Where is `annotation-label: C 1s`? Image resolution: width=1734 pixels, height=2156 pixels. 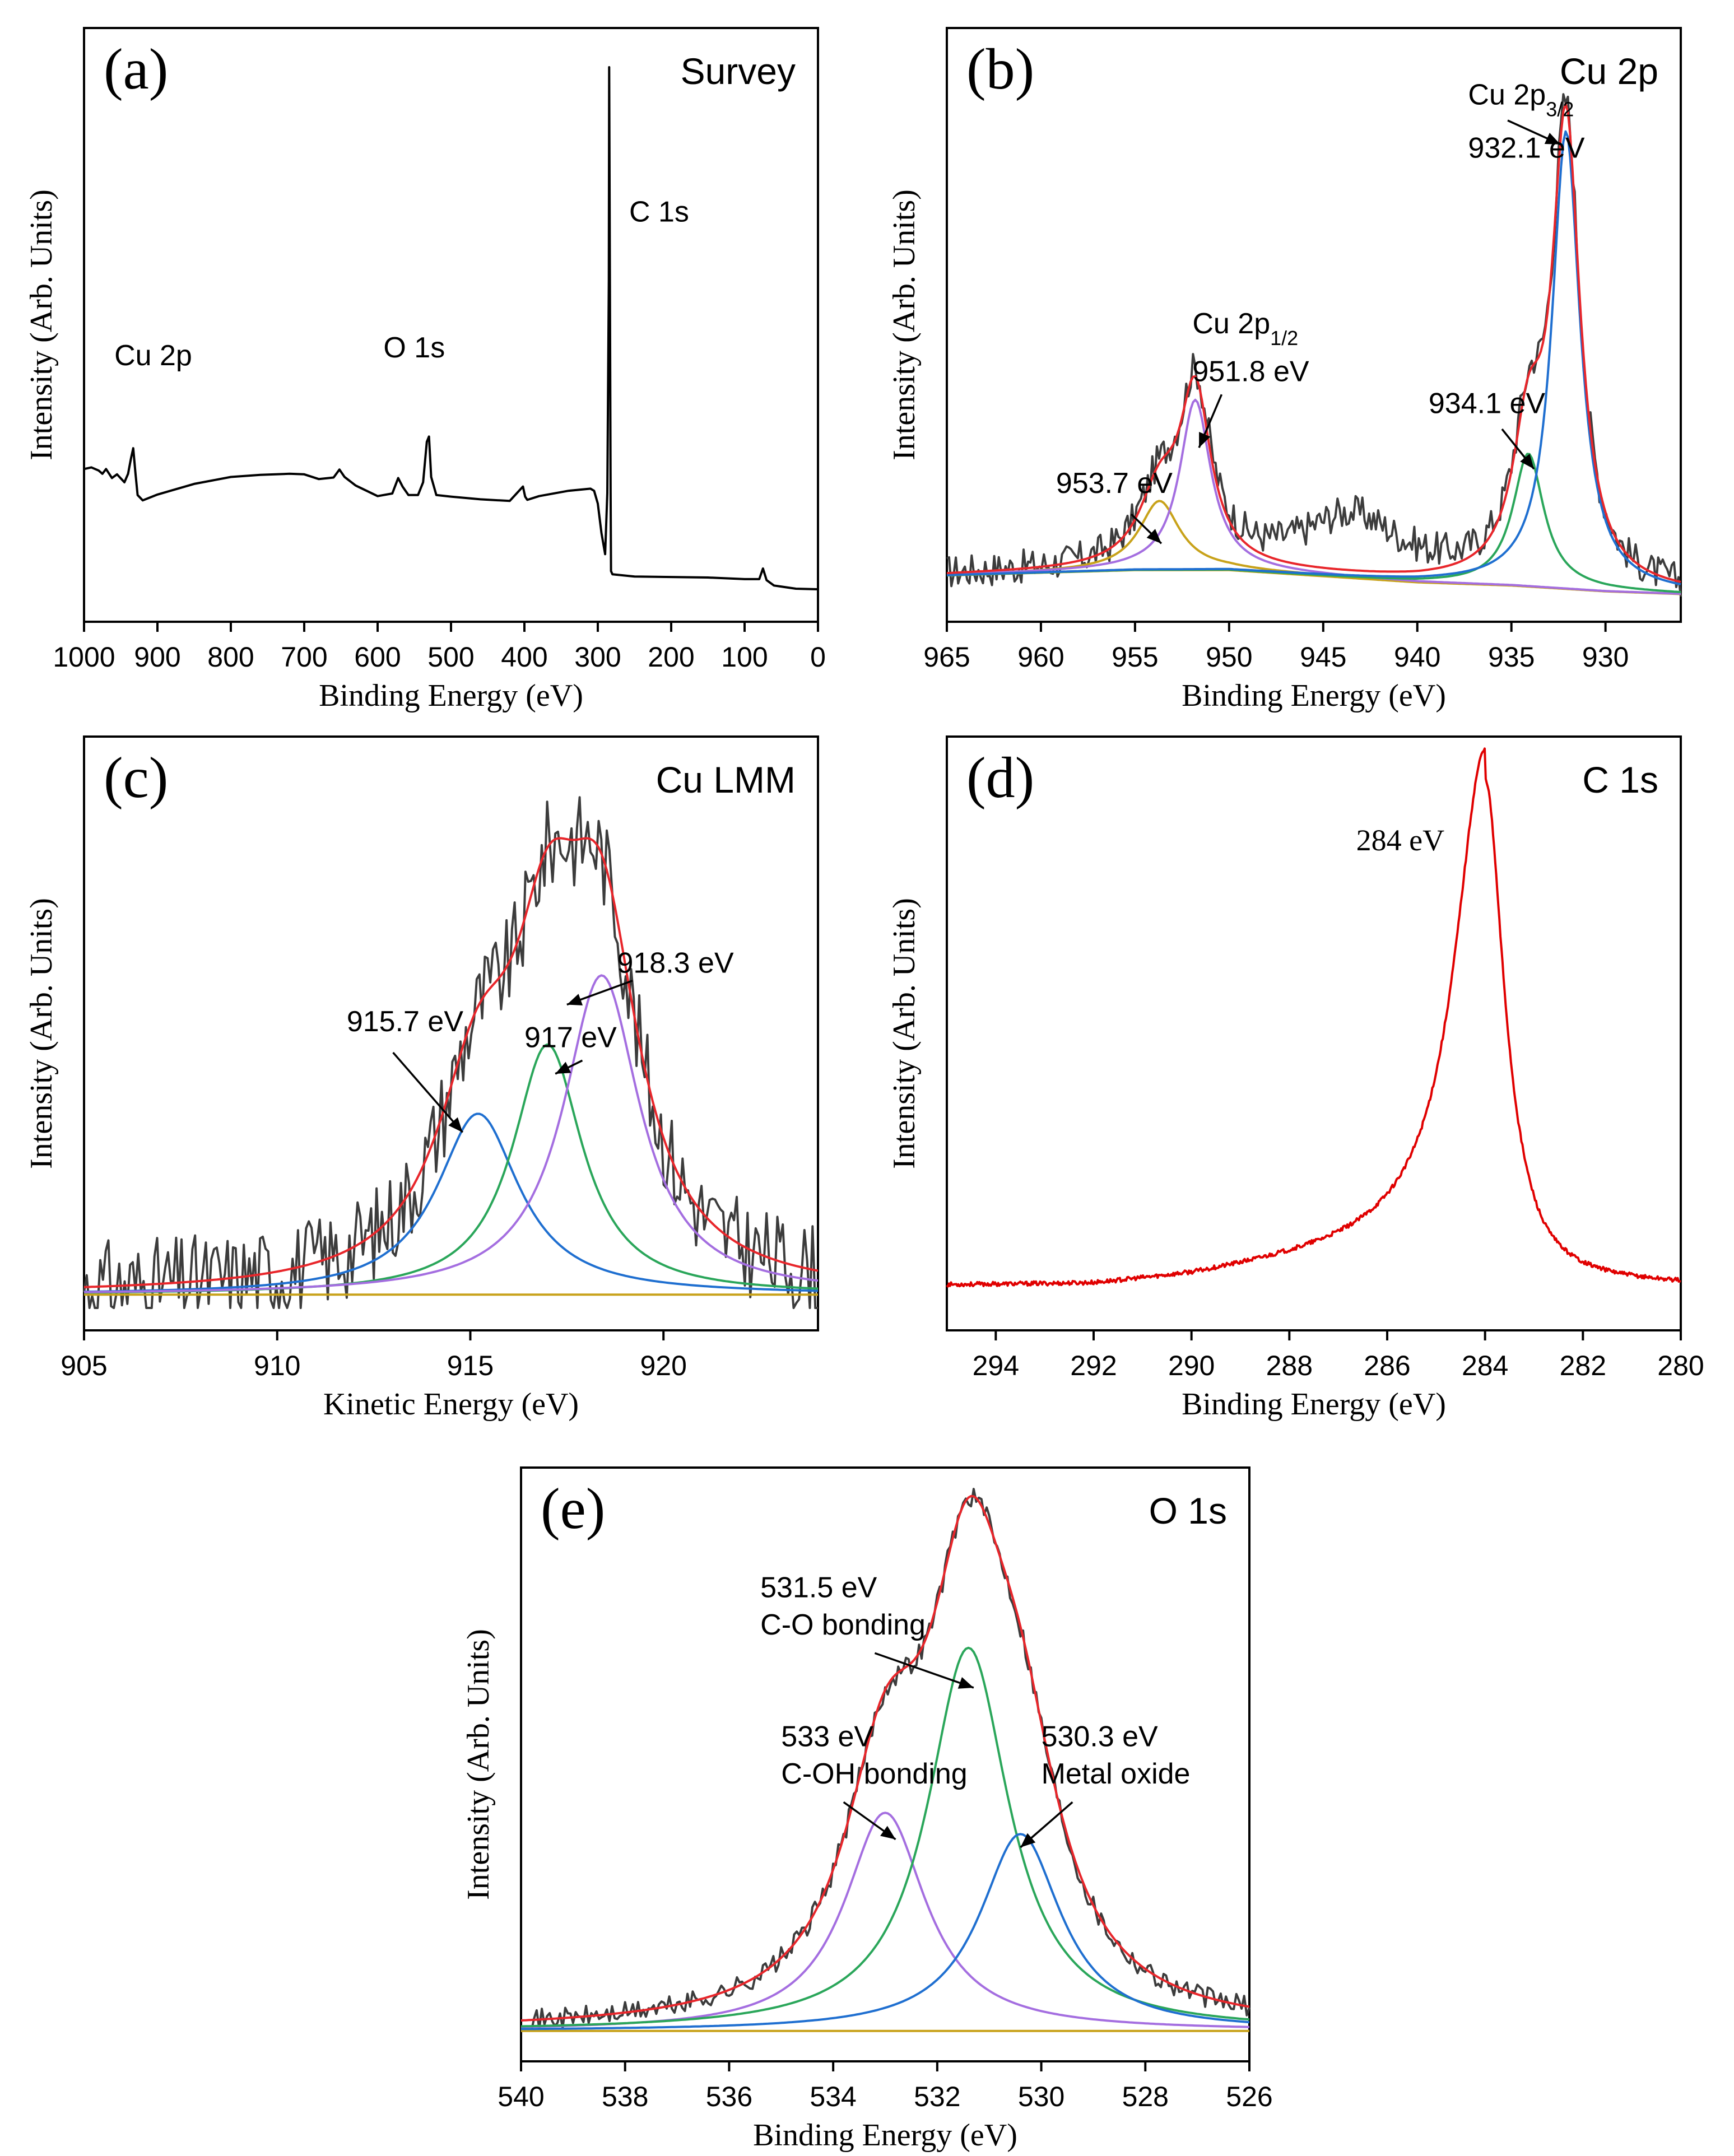
annotation-label: C 1s is located at coordinates (659, 212).